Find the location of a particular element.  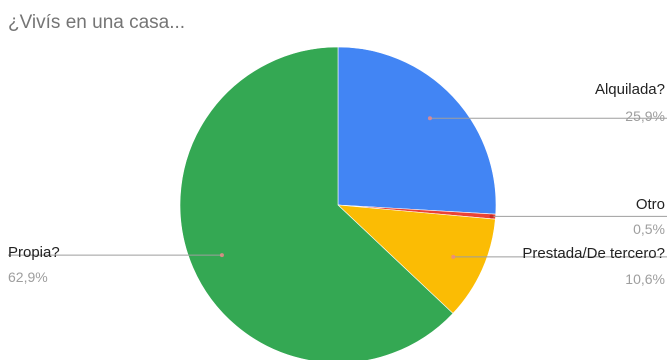

slice-label-3: Prestada/De tercero? is located at coordinates (593, 253).